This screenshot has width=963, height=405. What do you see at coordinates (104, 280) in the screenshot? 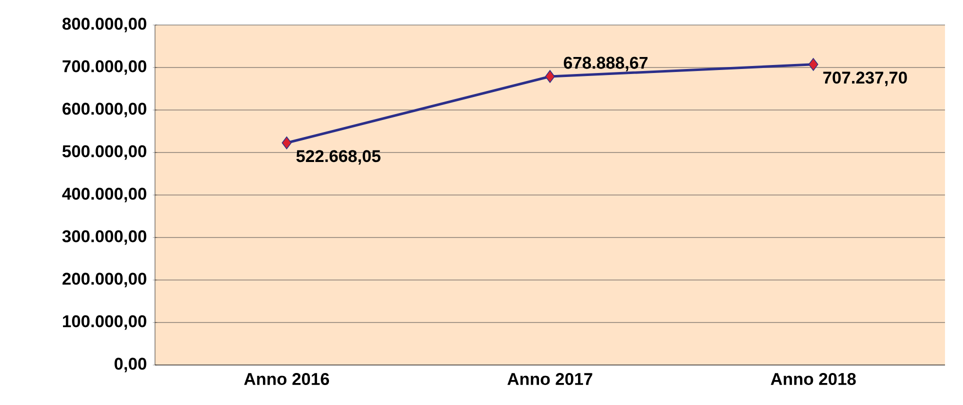
I see `y-tick-label: 200.000,00` at bounding box center [104, 280].